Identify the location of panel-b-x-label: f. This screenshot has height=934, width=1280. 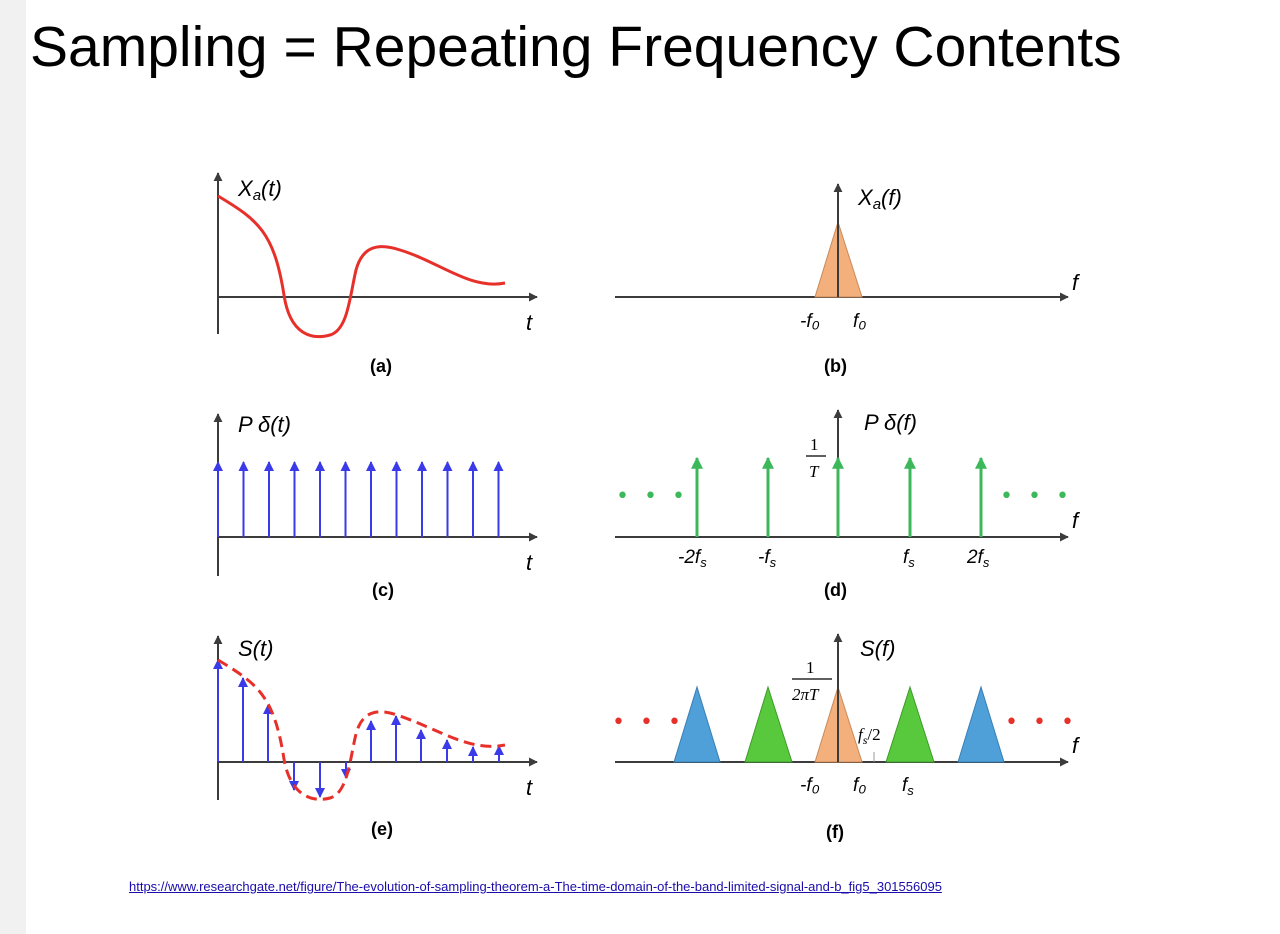
(1076, 282).